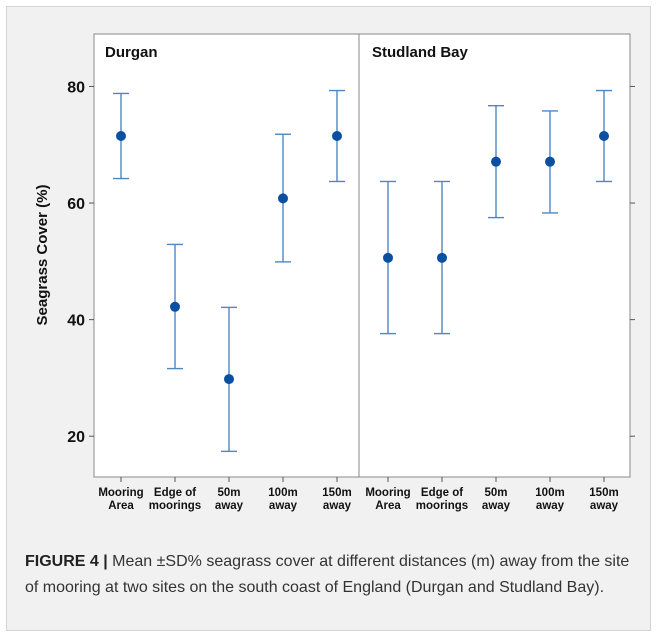  What do you see at coordinates (42, 255) in the screenshot?
I see `y-axis-label: Seagrass Cover (%)` at bounding box center [42, 255].